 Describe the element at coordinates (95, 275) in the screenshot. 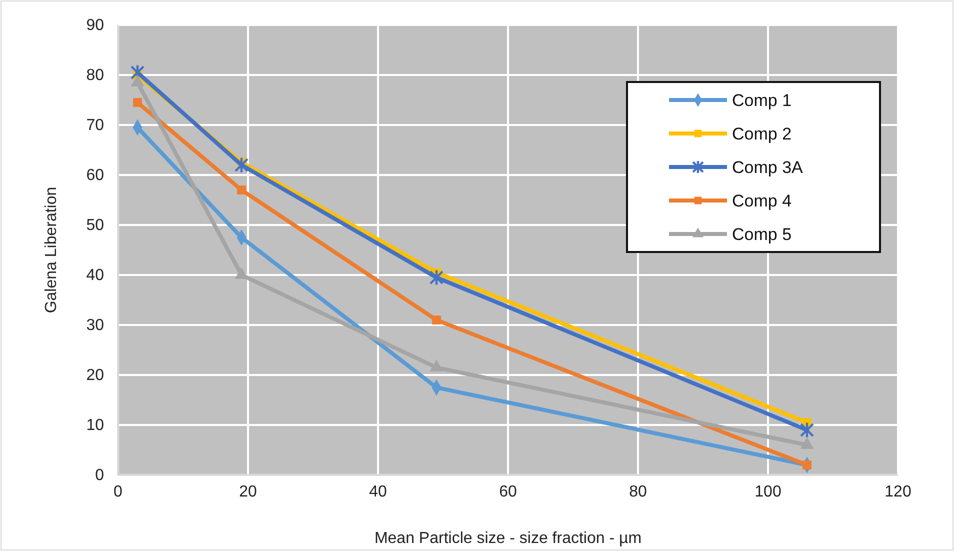

I see `y-tick-label: 40` at that location.